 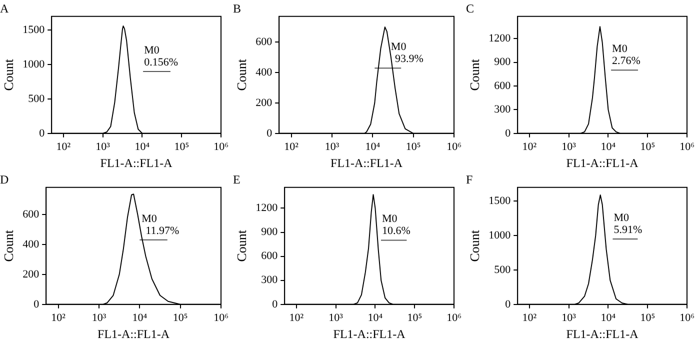 What do you see at coordinates (4, 179) in the screenshot?
I see `chart-title: D` at bounding box center [4, 179].